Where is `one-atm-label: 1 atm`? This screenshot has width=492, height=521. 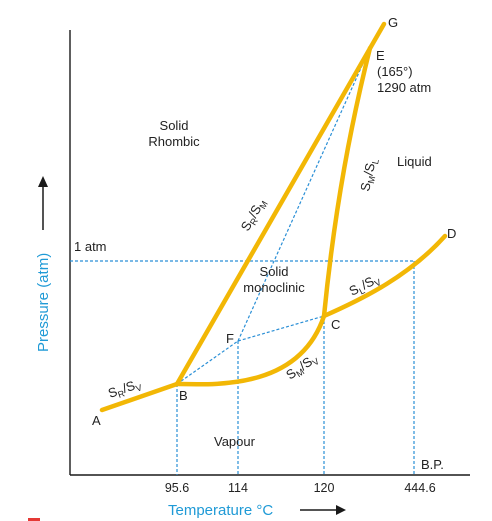
one-atm-label: 1 atm is located at coordinates (90, 246).